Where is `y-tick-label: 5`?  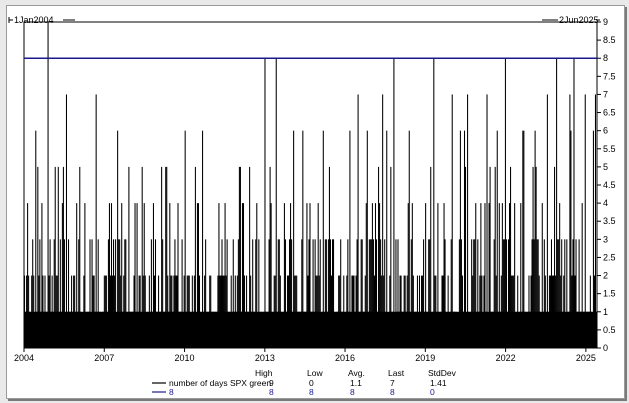
y-tick-label: 5 is located at coordinates (605, 167).